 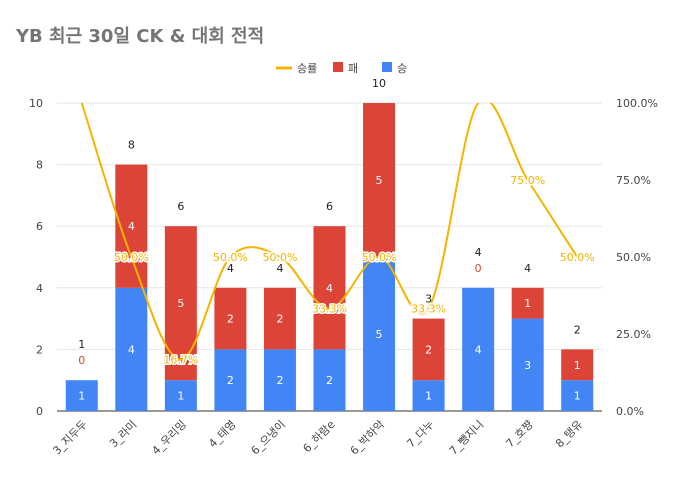 What do you see at coordinates (420, 434) in the screenshot?
I see `x-tick-label: 7_다누` at bounding box center [420, 434].